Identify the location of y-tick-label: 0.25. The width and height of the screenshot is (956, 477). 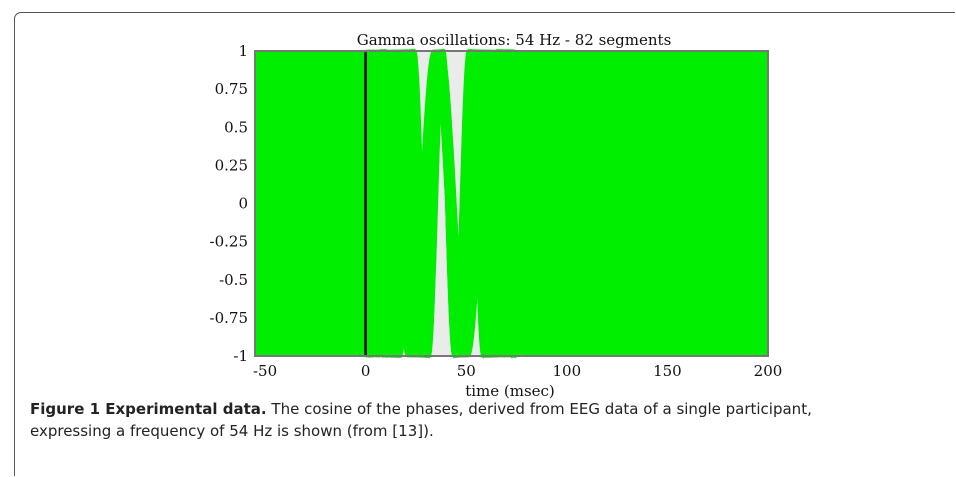
(231, 165).